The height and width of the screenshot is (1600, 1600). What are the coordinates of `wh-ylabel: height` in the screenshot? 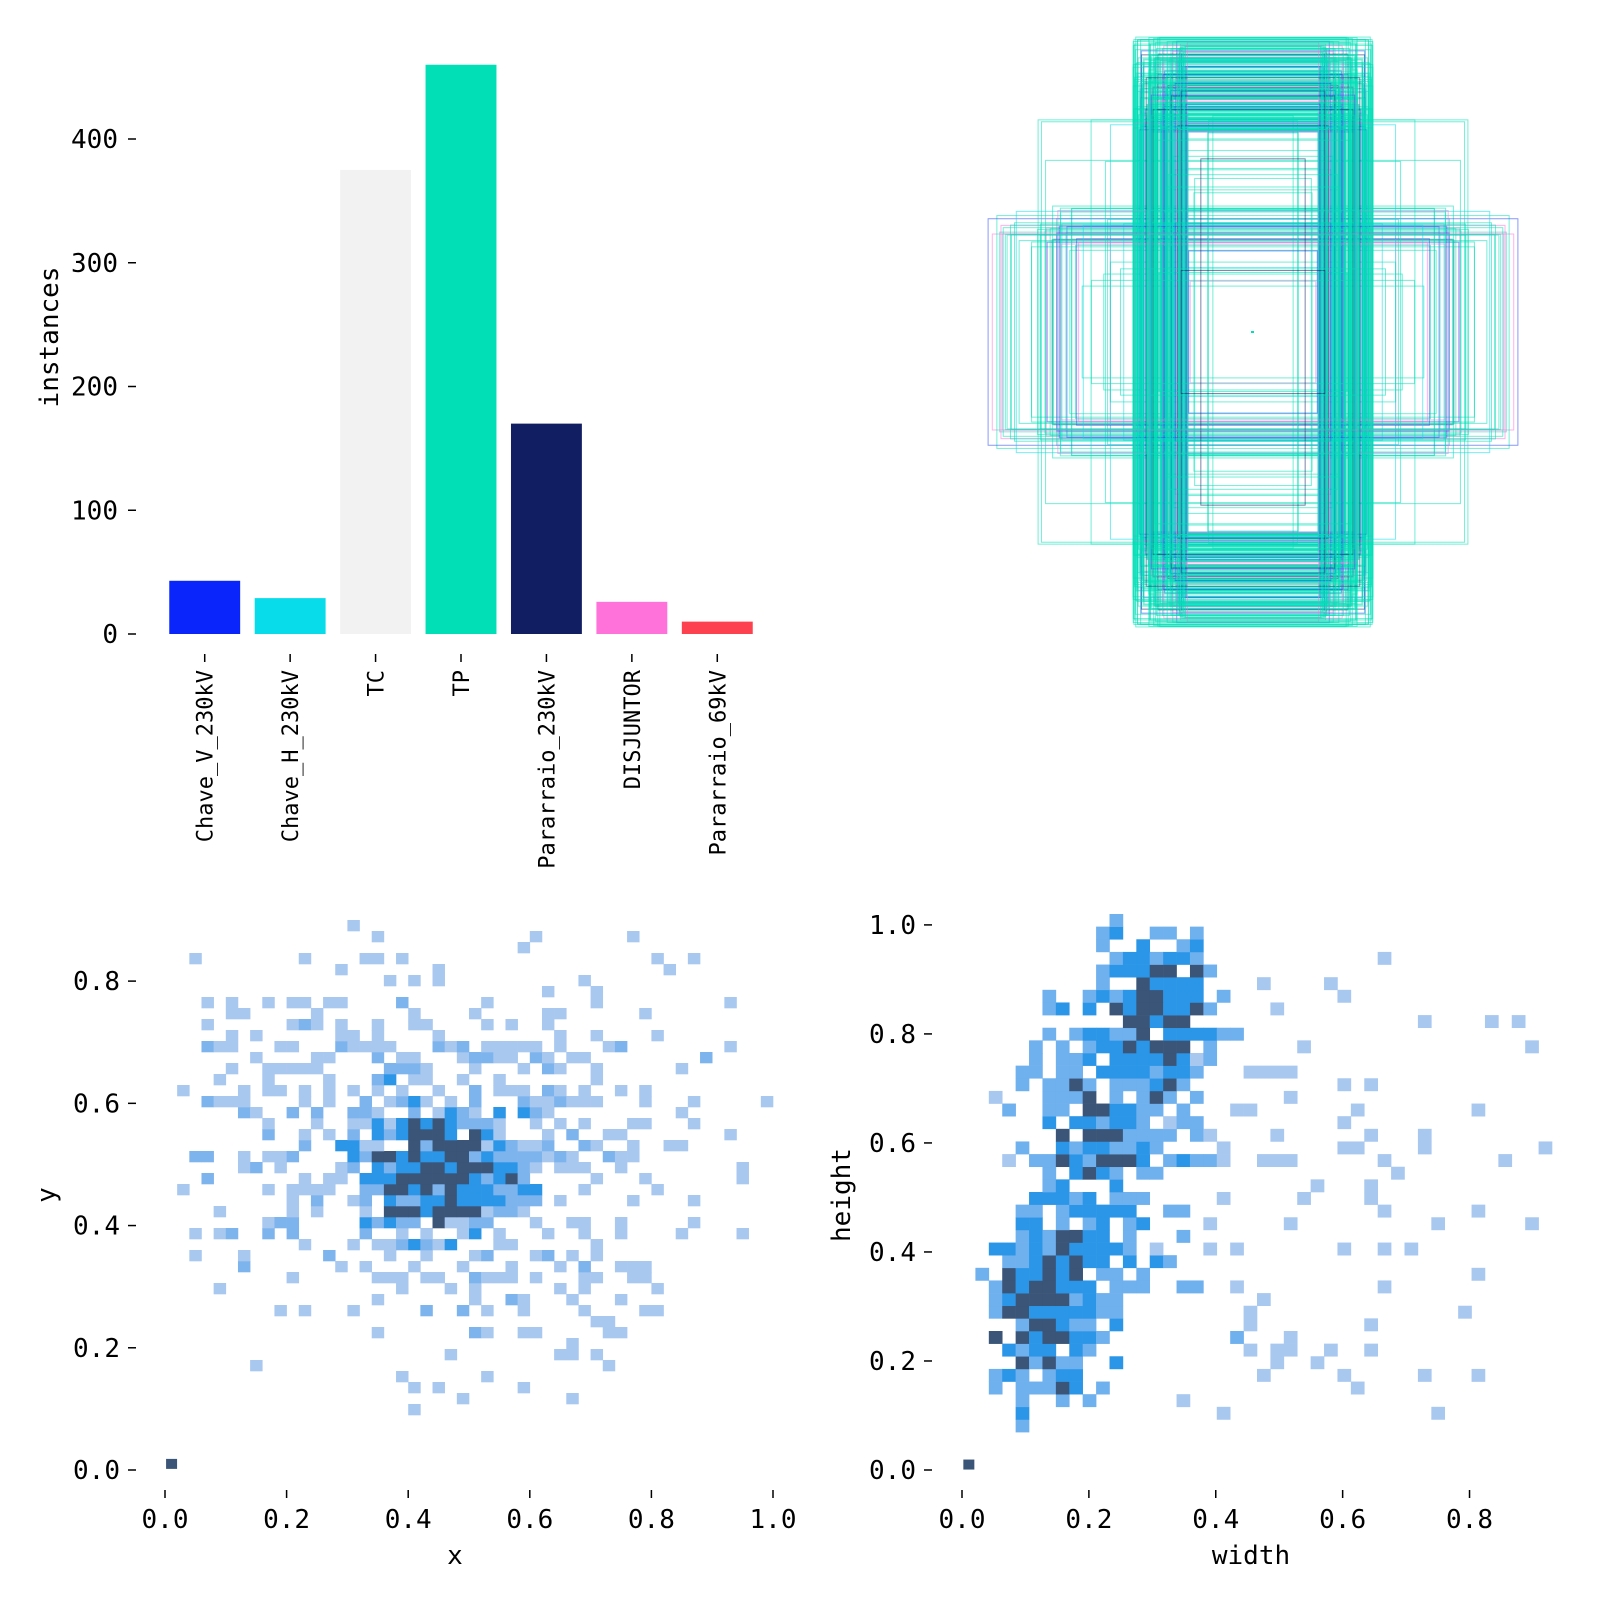 It's located at (842, 1195).